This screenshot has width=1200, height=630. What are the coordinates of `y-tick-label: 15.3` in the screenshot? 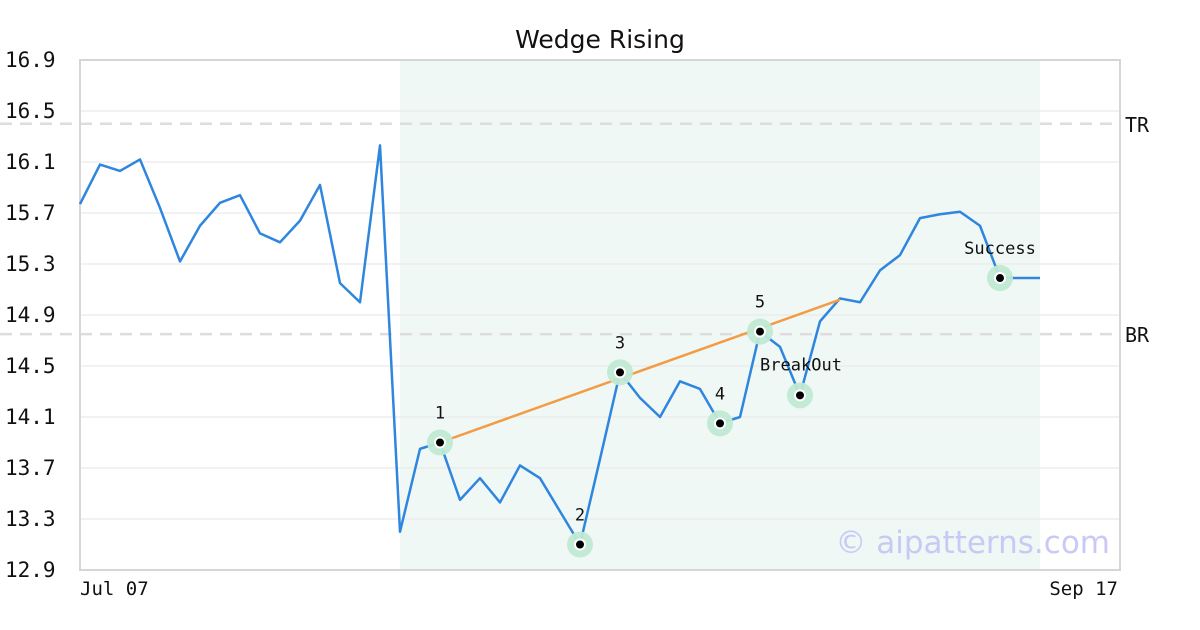 It's located at (30, 264).